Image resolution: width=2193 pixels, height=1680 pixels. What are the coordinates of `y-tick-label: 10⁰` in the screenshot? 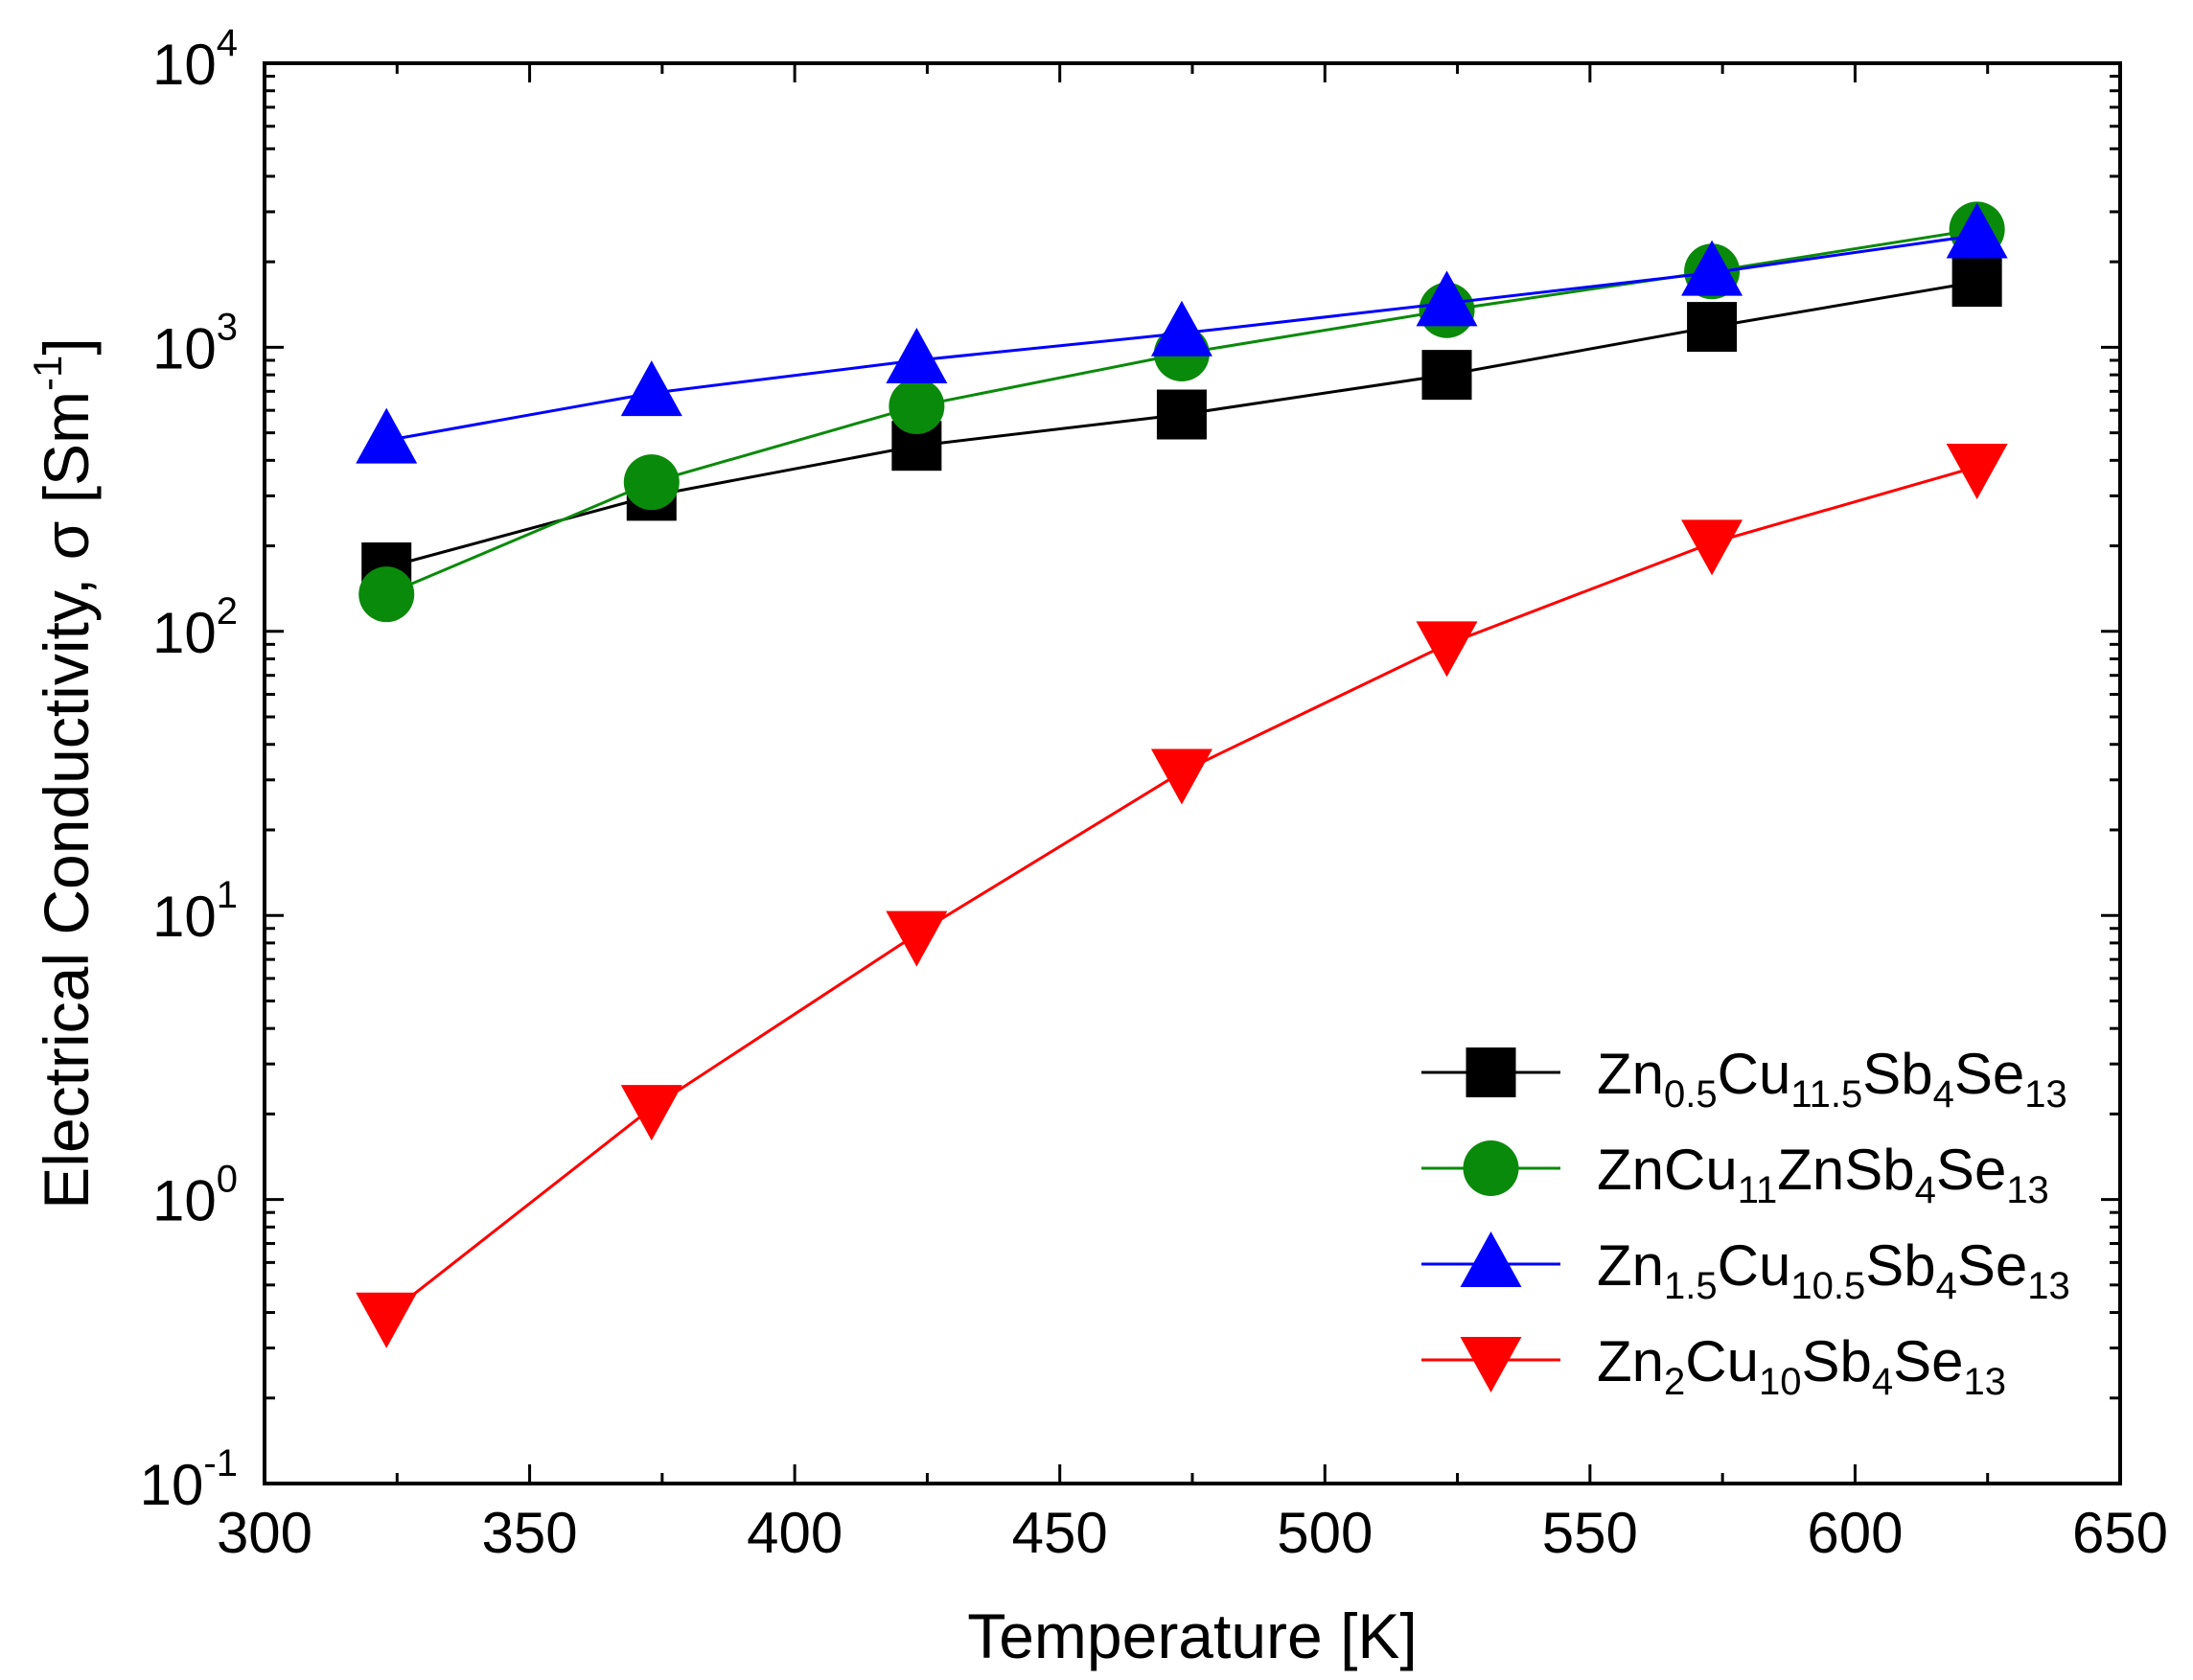 It's located at (195, 1196).